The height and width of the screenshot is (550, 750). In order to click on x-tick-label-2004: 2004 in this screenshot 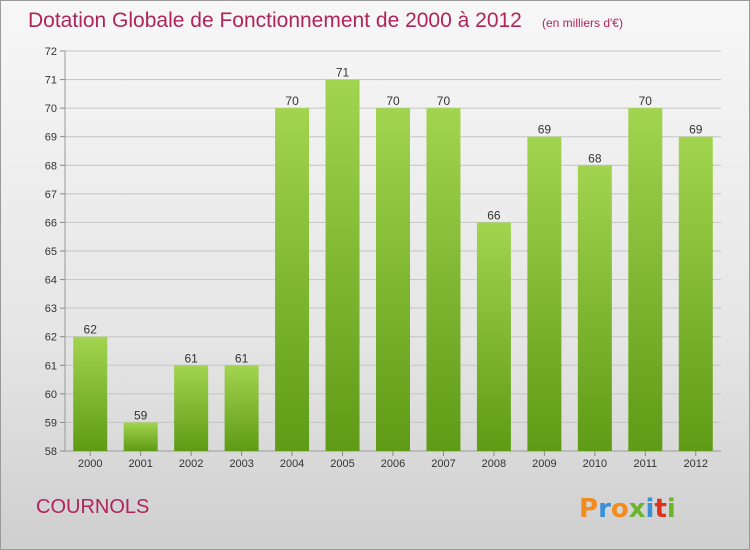, I will do `click(292, 464)`.